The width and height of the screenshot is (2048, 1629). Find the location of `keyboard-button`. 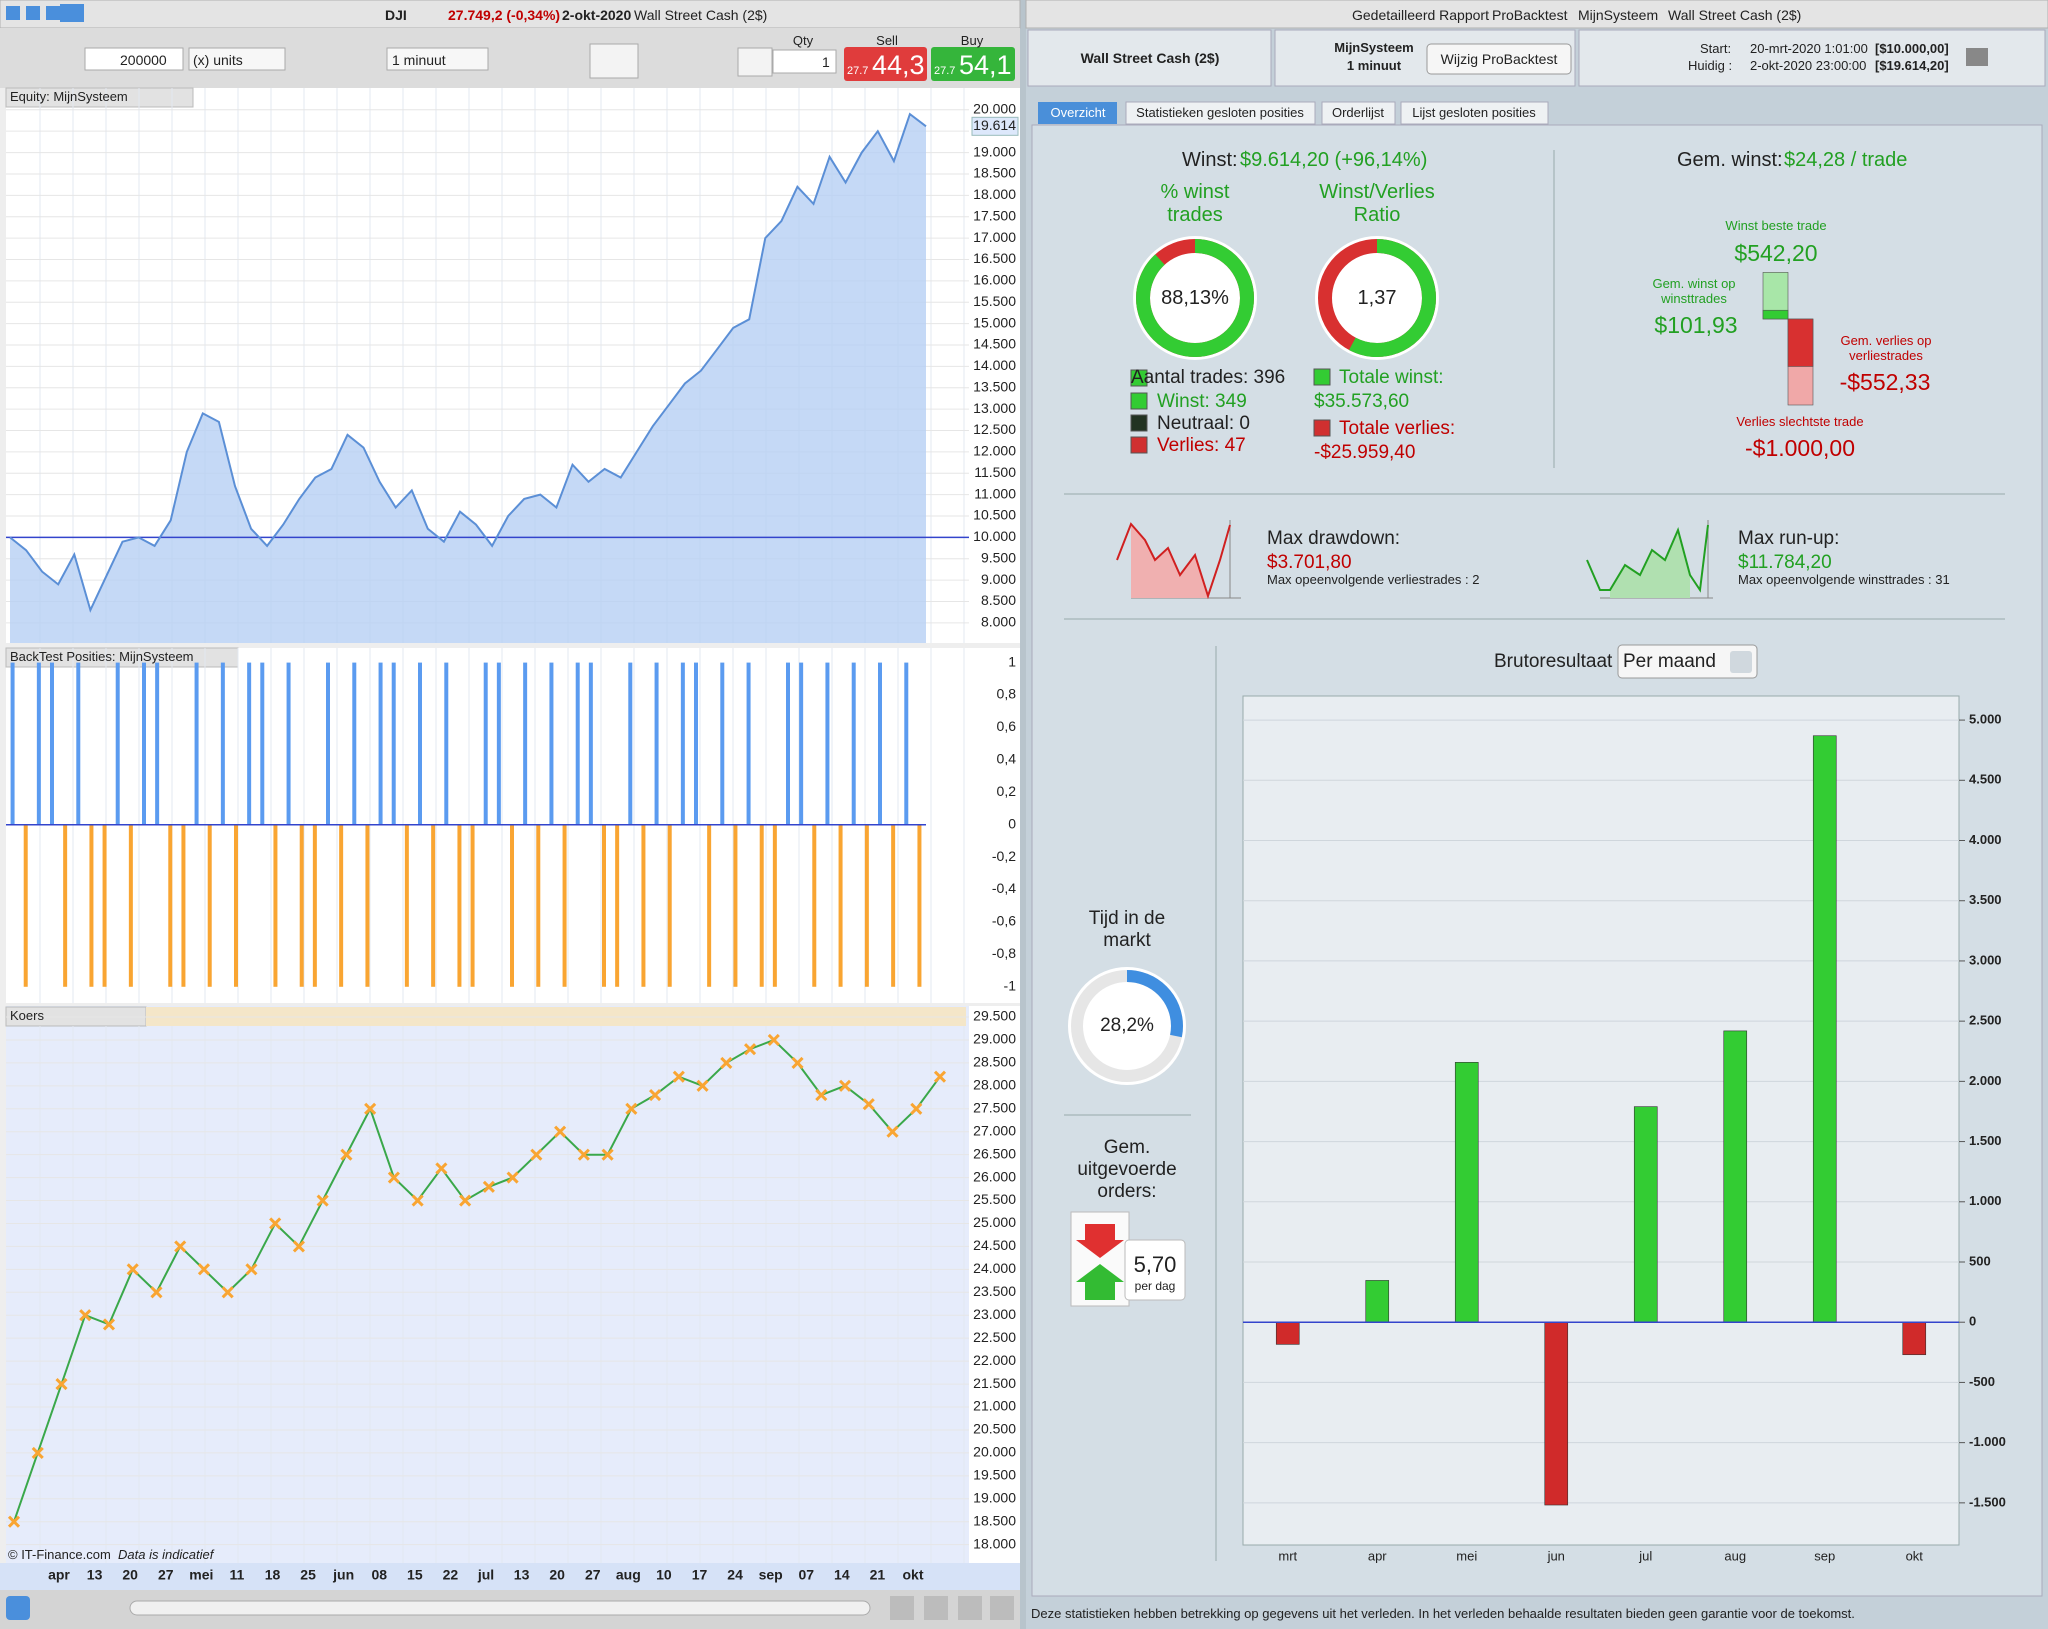

keyboard-button is located at coordinates (72, 13).